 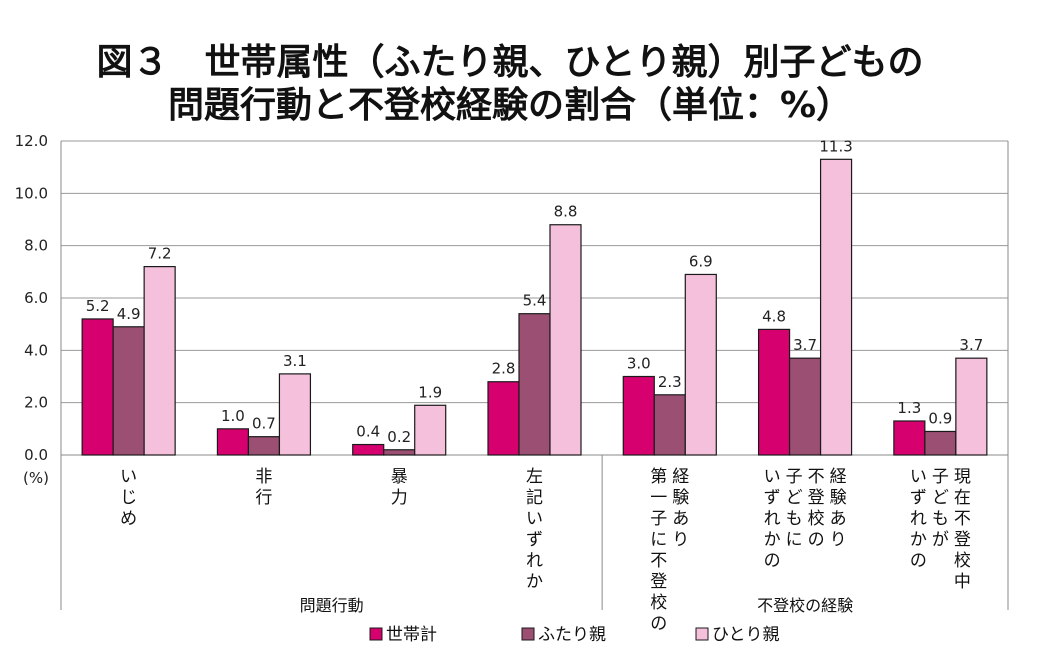 I want to click on category-label-6-2-0: い, so click(x=918, y=477).